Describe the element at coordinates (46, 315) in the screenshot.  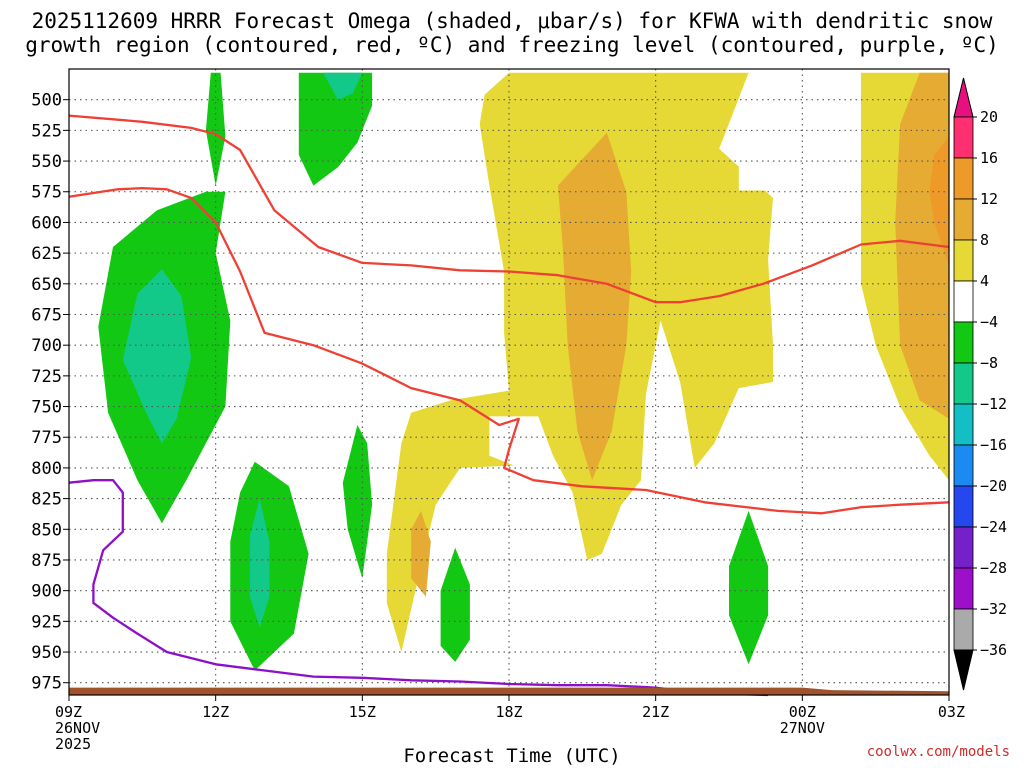
I see `y-tick-label-675: 675` at that location.